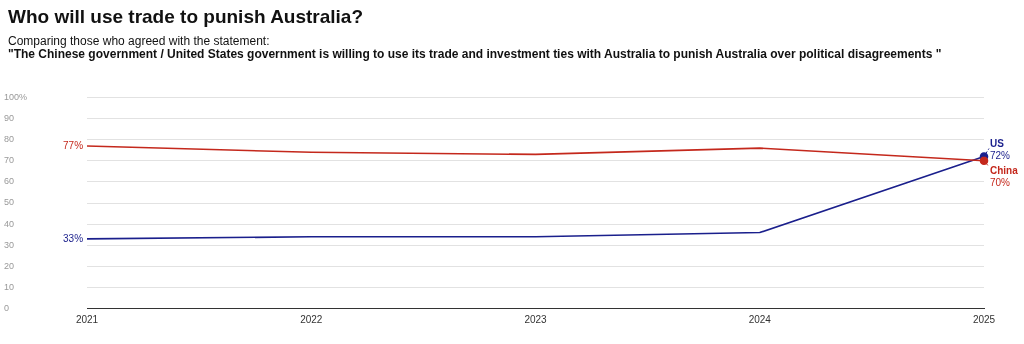 Image resolution: width=1024 pixels, height=344 pixels. What do you see at coordinates (311, 320) in the screenshot?
I see `x-tick-label: 2022` at bounding box center [311, 320].